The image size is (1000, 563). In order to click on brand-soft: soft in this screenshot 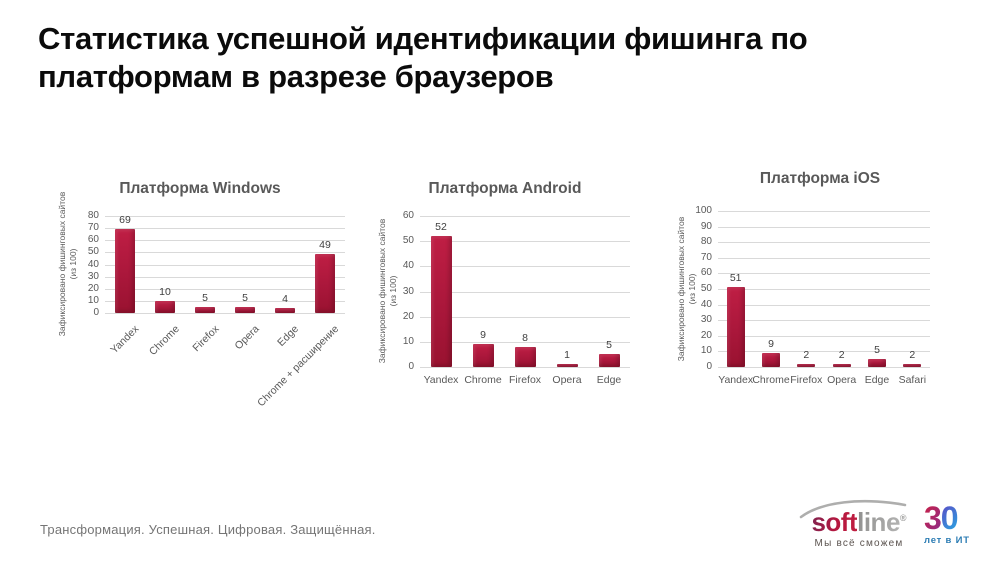, I will do `click(834, 521)`.